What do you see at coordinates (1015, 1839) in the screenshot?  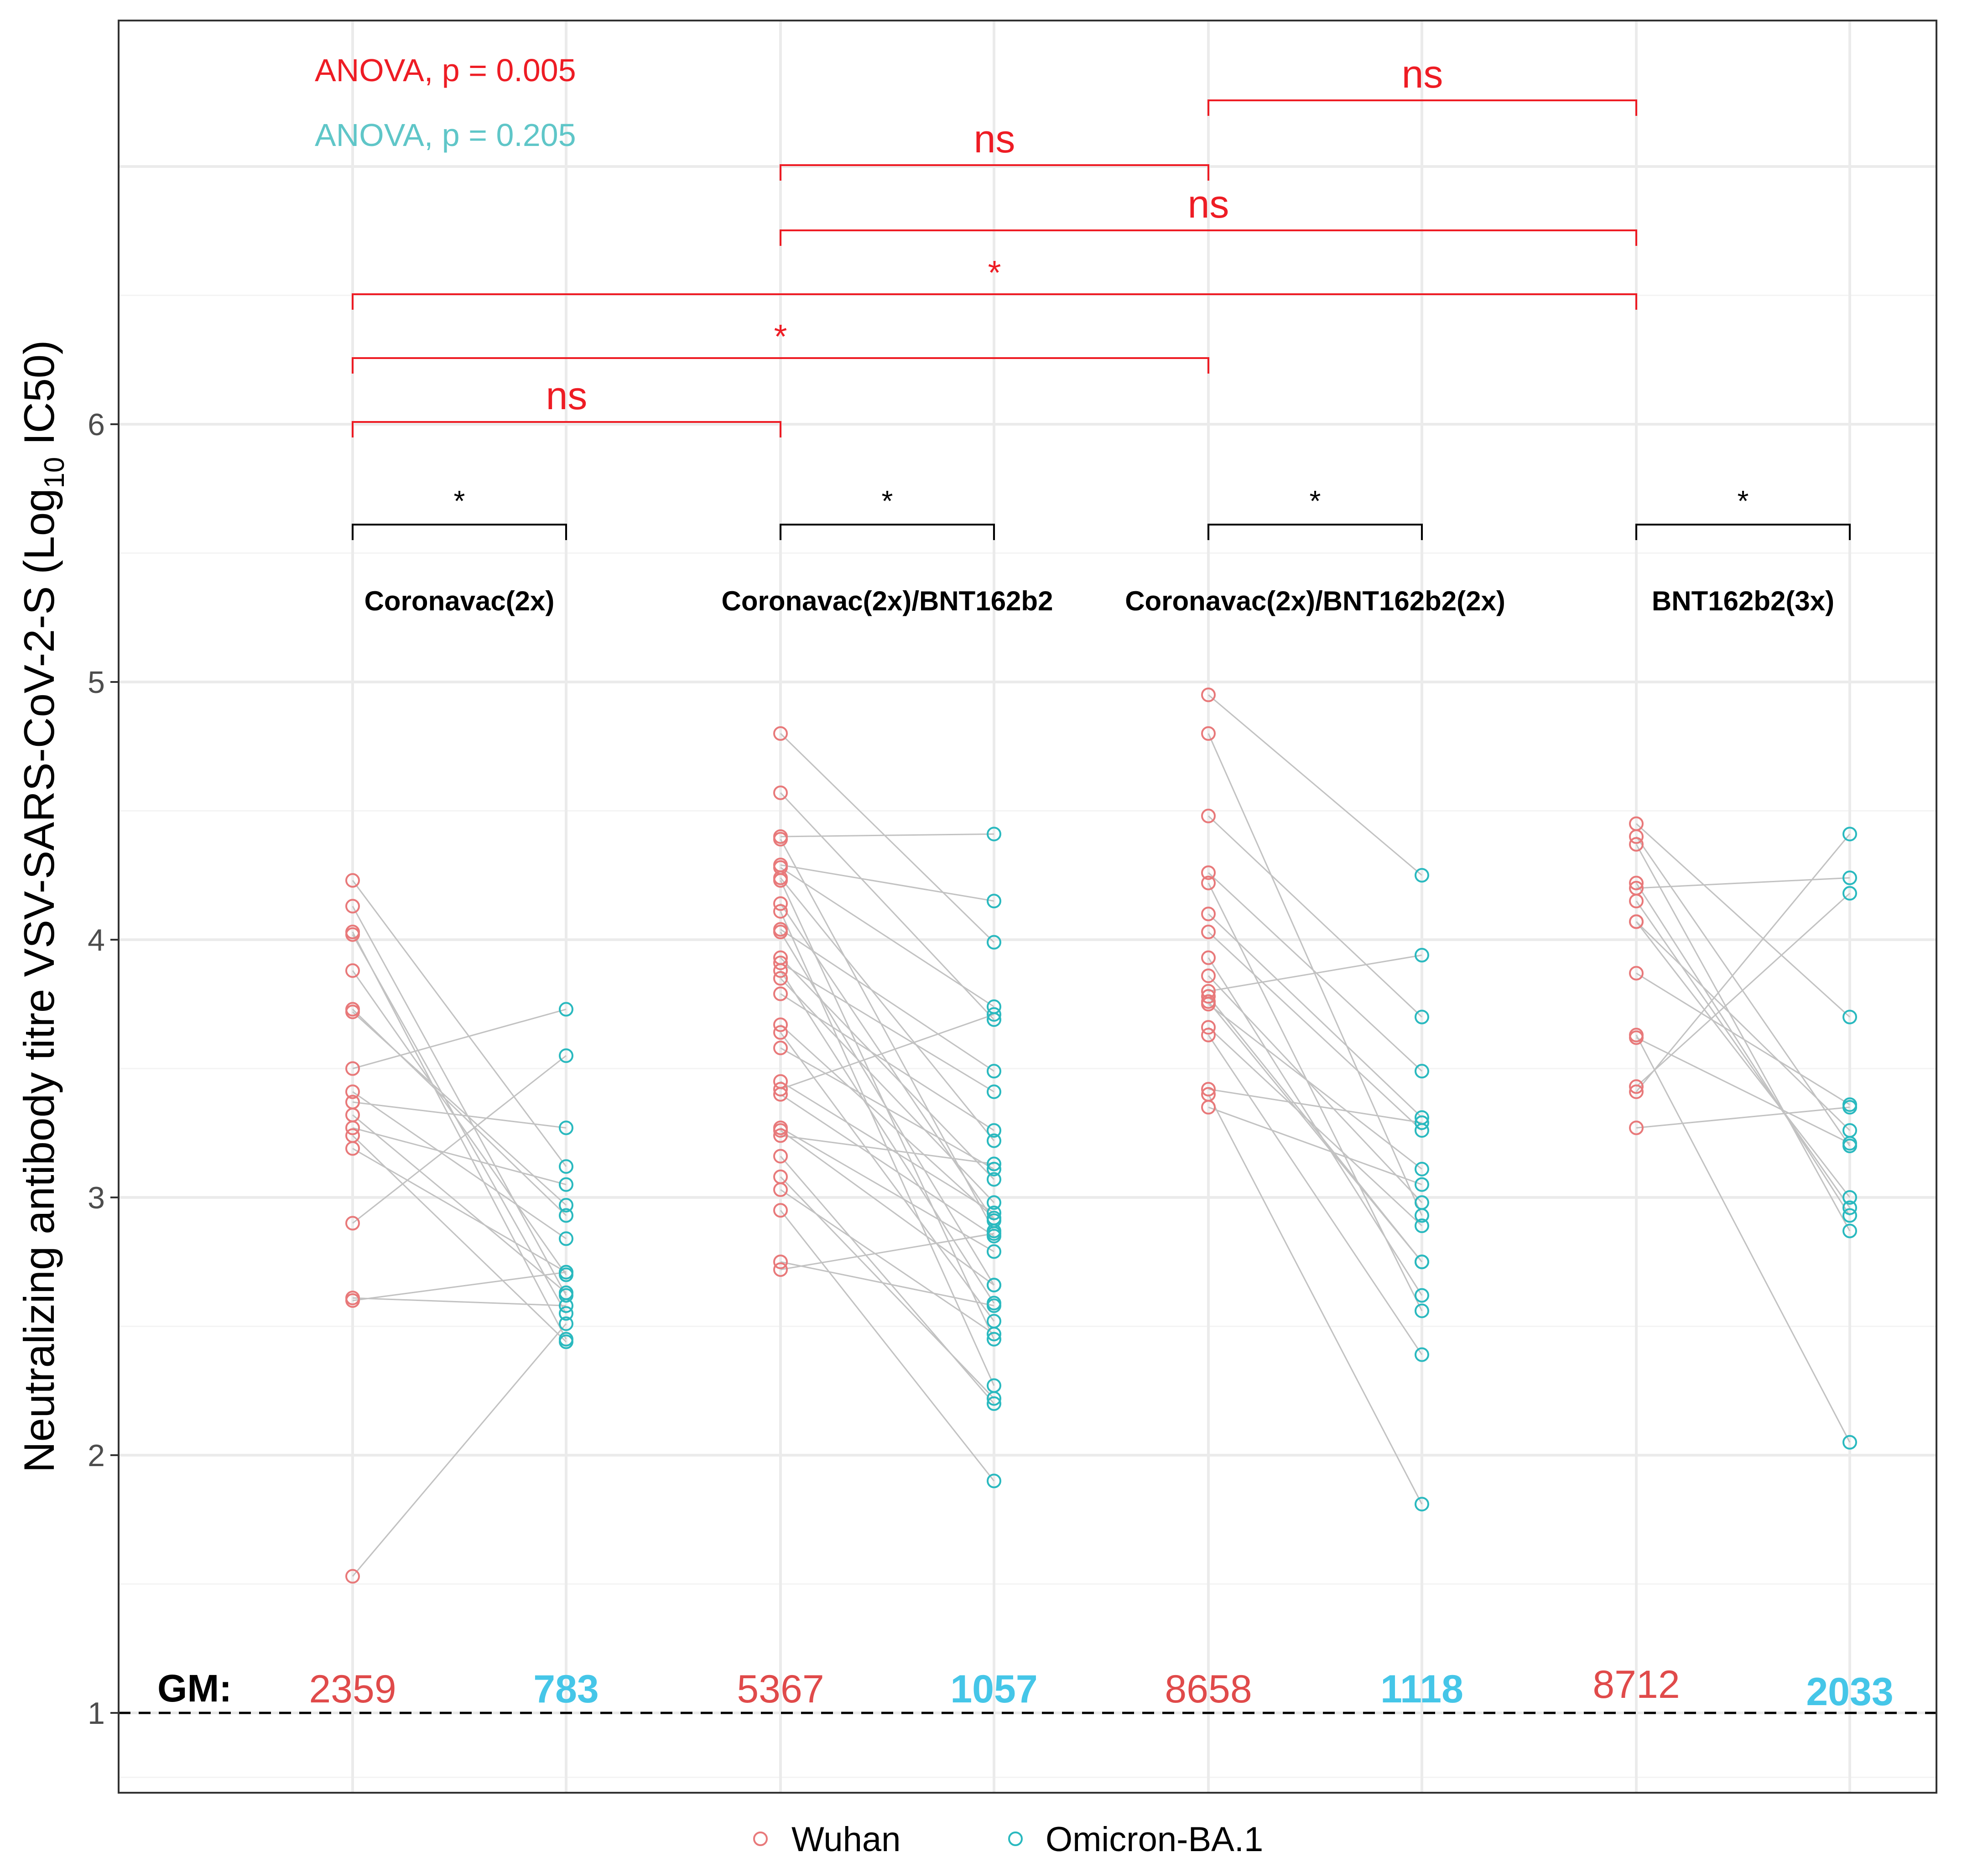 I see `legend-omicron-marker` at bounding box center [1015, 1839].